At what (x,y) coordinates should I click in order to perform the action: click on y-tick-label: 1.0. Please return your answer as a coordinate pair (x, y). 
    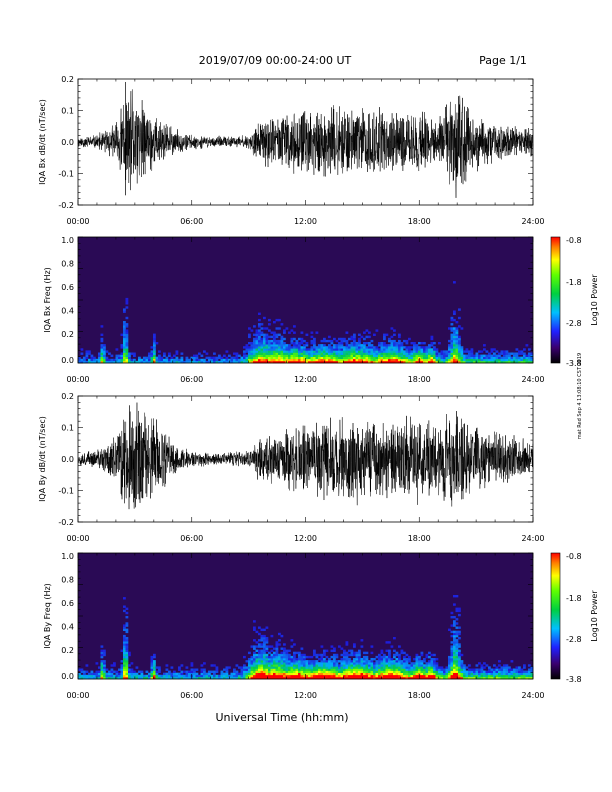
    Looking at the image, I should click on (67, 240).